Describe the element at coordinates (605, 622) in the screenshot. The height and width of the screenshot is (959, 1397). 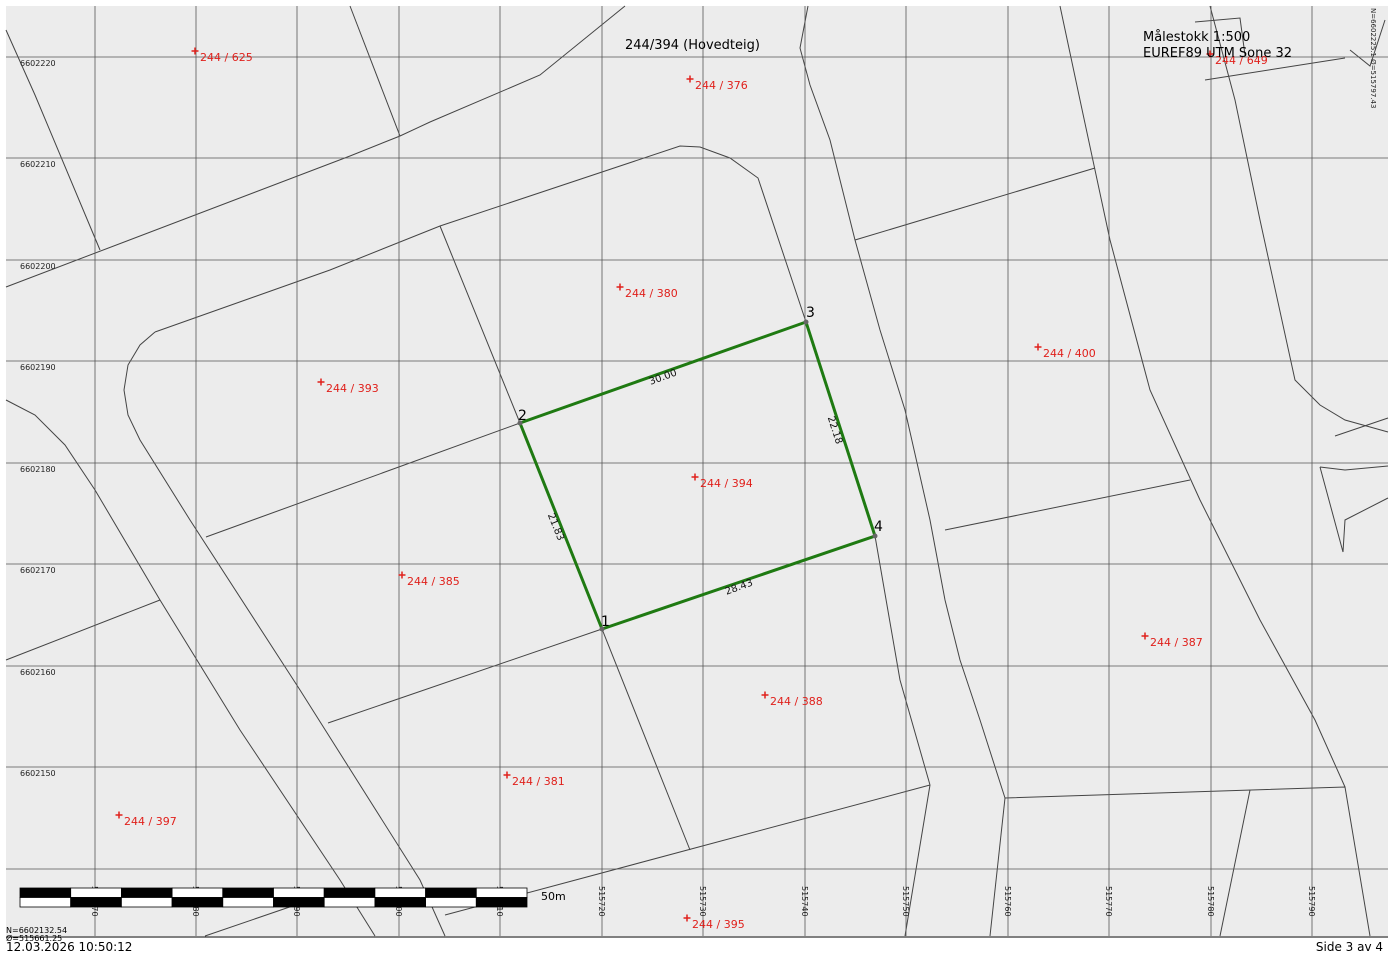
I see `corner-label: 1` at that location.